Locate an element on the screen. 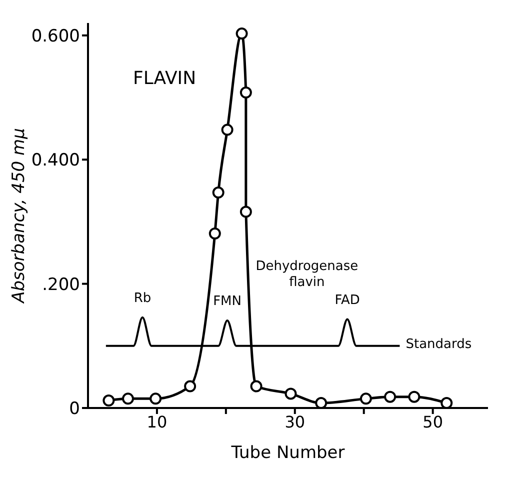 The image size is (516, 479). y-tick-label: 0 is located at coordinates (74, 409).